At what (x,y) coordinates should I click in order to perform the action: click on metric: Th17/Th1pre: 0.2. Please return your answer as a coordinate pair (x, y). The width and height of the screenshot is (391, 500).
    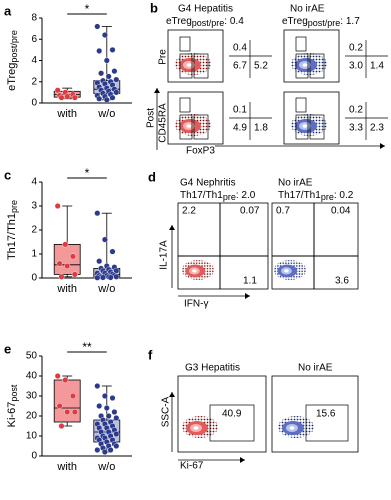
    Looking at the image, I should click on (316, 196).